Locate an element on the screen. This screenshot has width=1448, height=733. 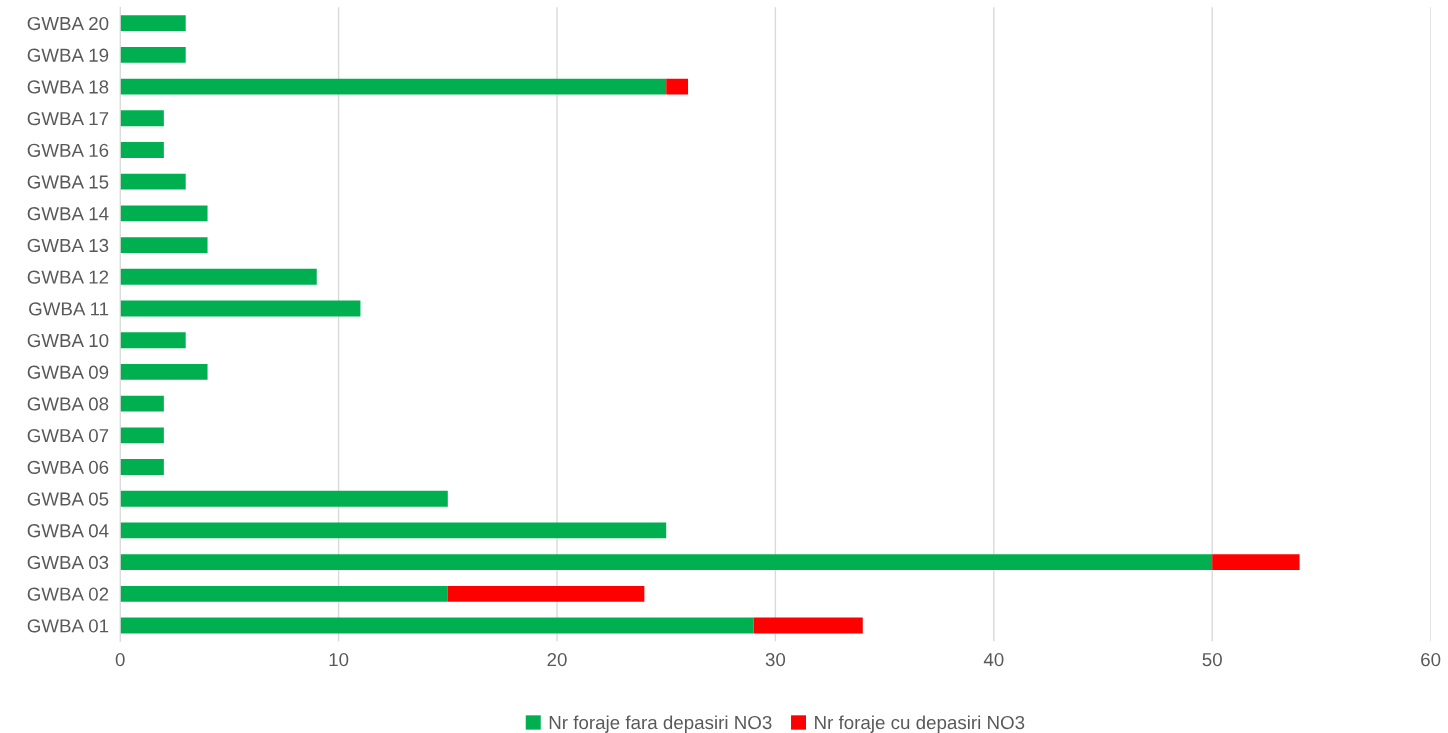
x-tick-label: 60 is located at coordinates (1431, 659).